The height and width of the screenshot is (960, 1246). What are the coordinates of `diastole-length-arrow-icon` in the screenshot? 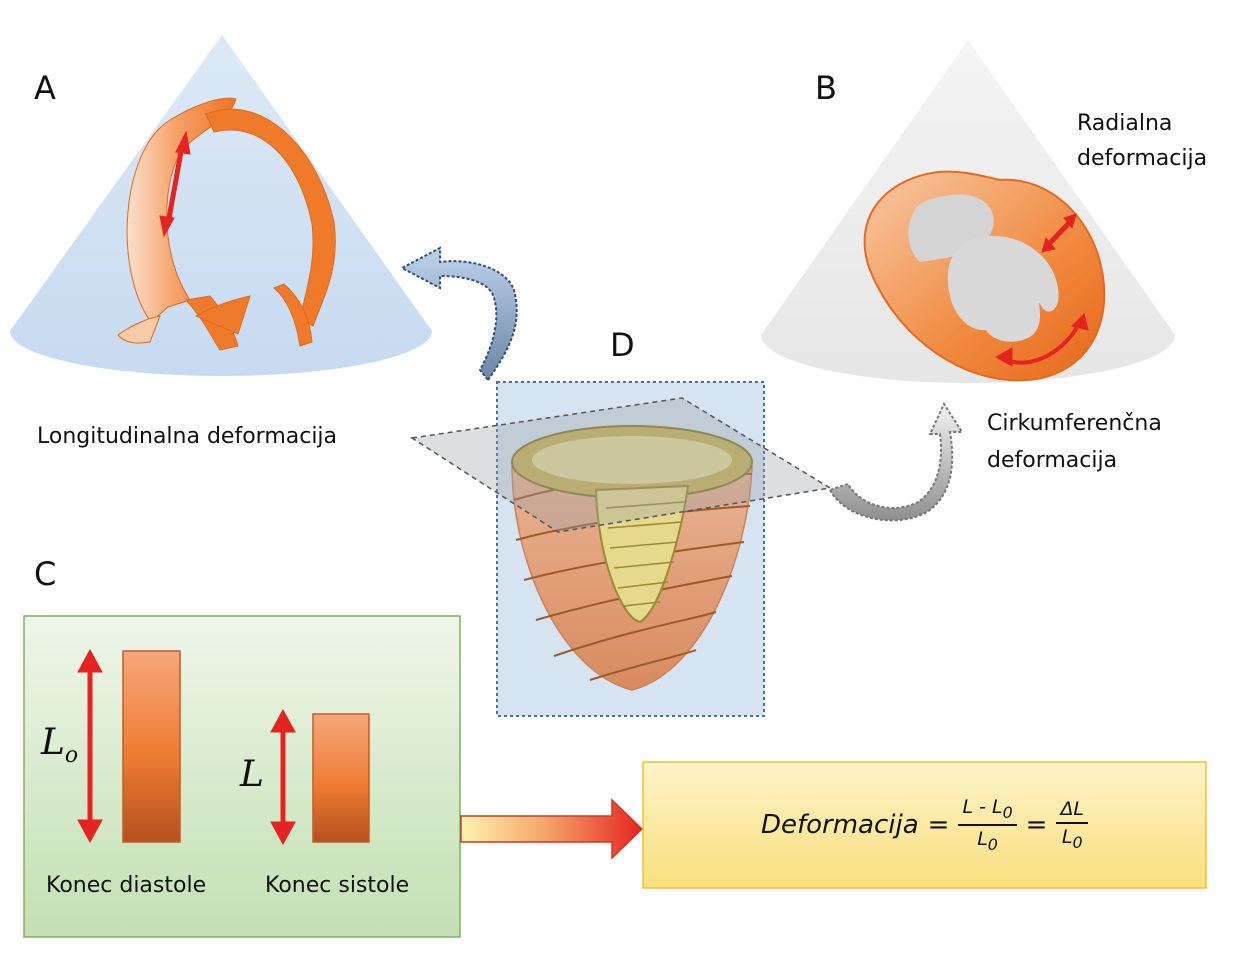 It's located at (90, 746).